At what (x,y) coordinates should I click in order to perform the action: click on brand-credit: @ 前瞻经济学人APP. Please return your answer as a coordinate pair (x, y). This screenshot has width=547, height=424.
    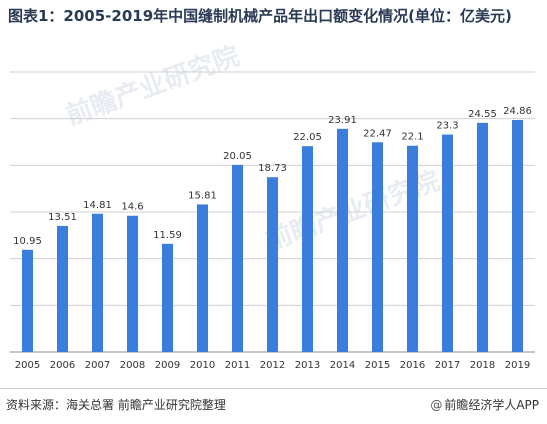
    Looking at the image, I should click on (484, 404).